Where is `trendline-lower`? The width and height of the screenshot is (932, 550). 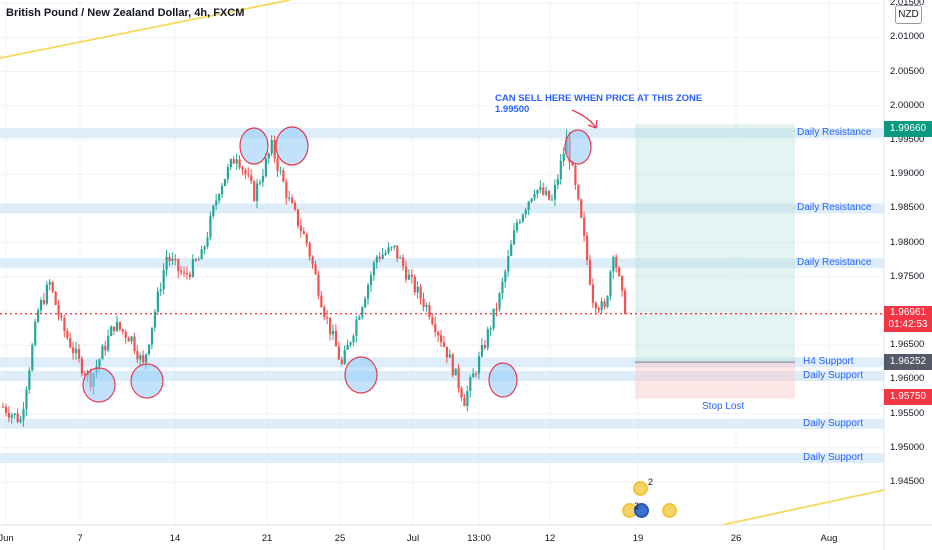 trendline-lower is located at coordinates (803, 507).